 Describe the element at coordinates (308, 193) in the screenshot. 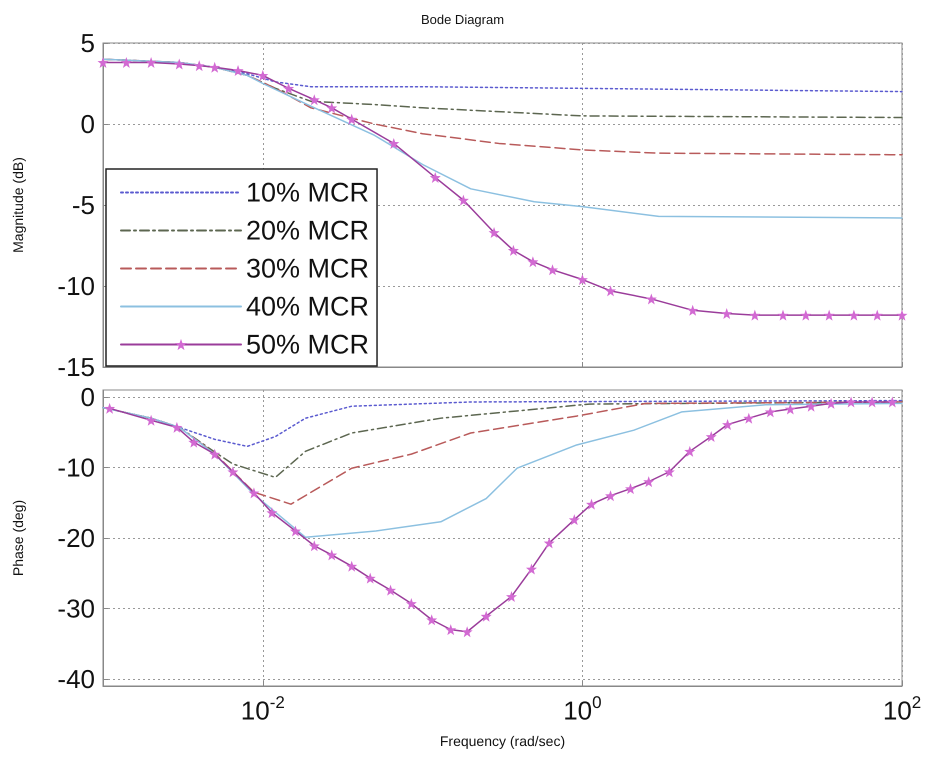

I see `legend-label: 10% MCR` at that location.